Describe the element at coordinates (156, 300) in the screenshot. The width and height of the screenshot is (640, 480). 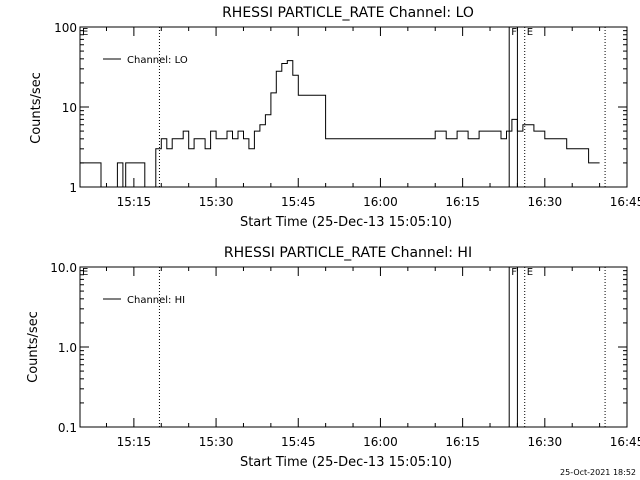
I see `legend-entry: Channel: HI` at that location.